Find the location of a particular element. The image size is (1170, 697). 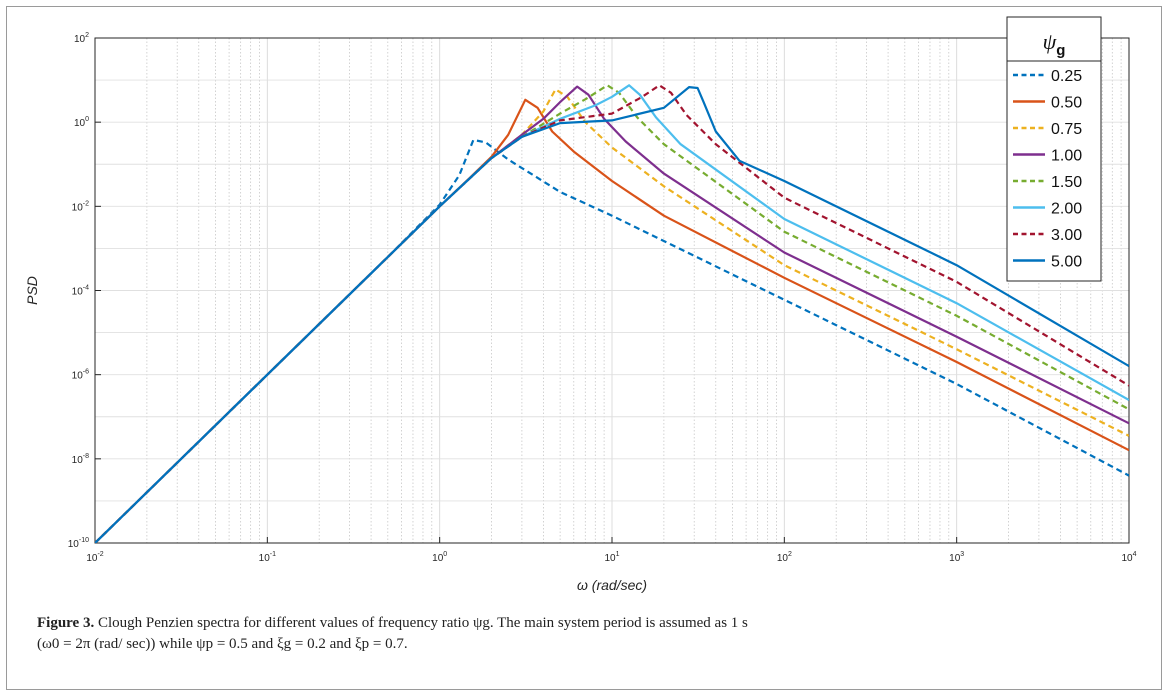

legend-label: 0.75 is located at coordinates (1066, 129).